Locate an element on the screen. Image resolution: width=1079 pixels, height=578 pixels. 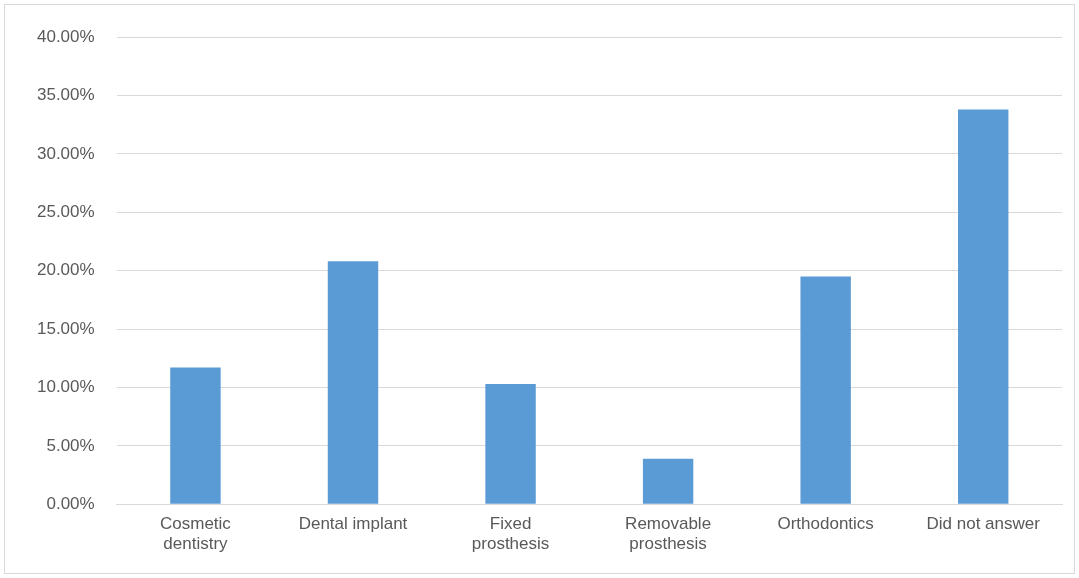
x-tick-label: Orthodontics is located at coordinates (825, 524).